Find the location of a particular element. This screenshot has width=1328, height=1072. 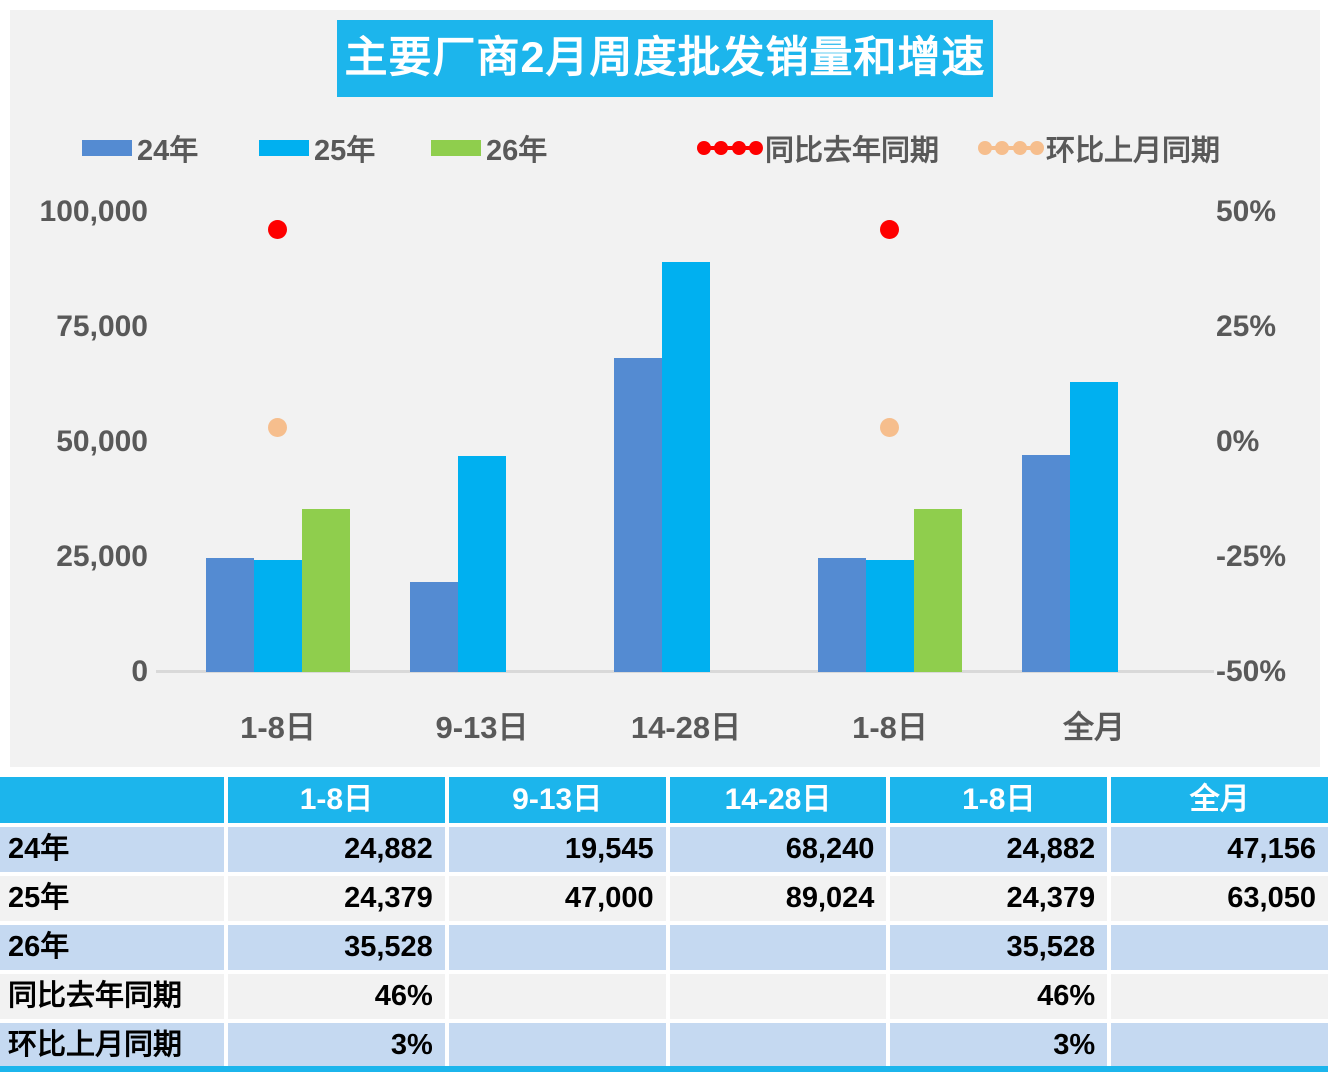

right-axis-tick: 50% is located at coordinates (1246, 211).